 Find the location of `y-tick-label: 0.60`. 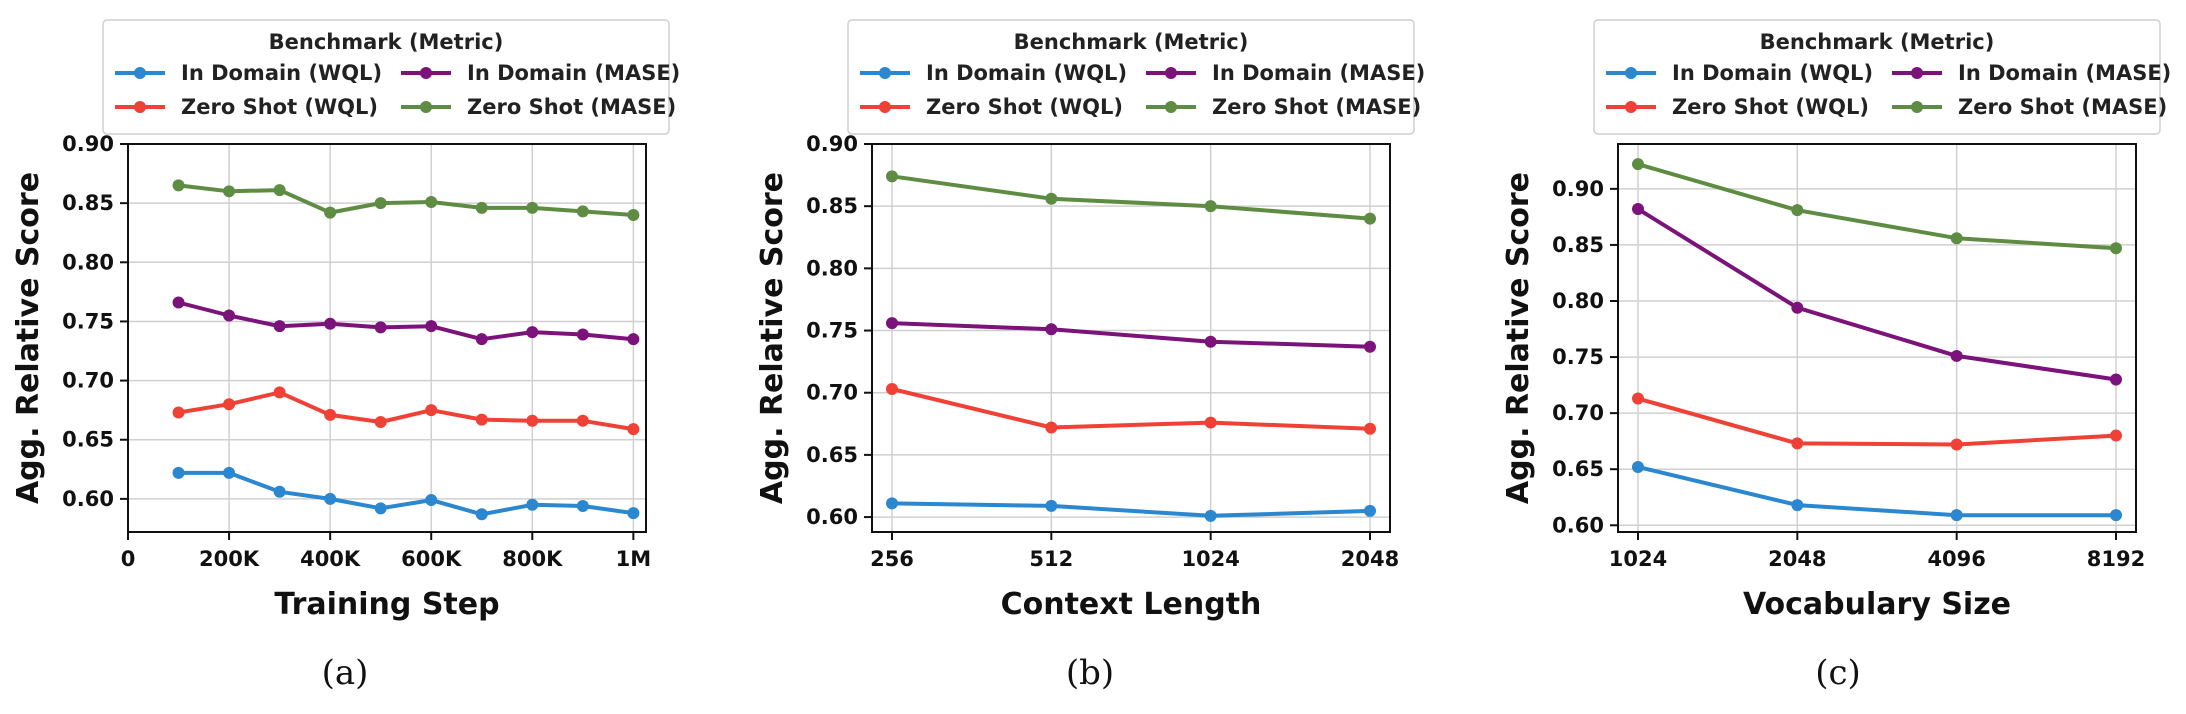

y-tick-label: 0.60 is located at coordinates (88, 499).